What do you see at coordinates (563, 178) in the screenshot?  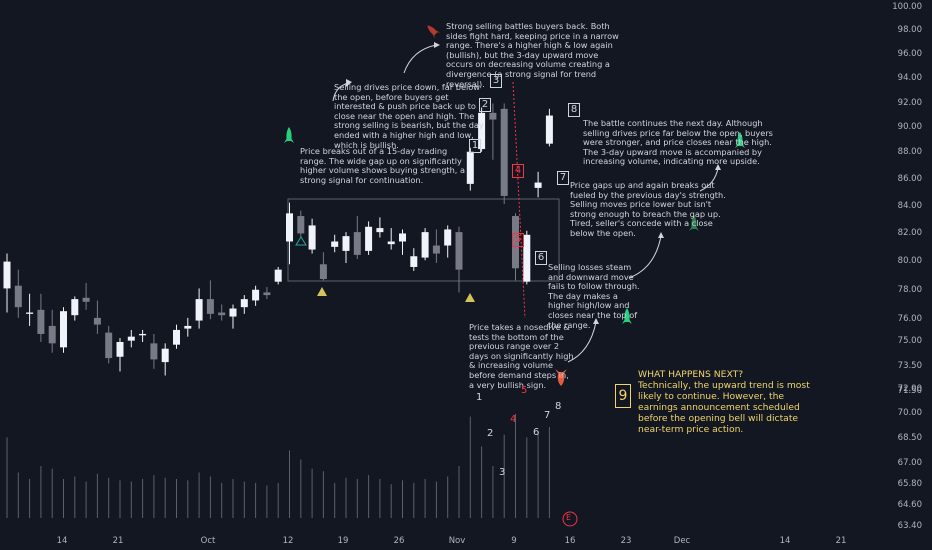 I see `label-box-7: 7` at bounding box center [563, 178].